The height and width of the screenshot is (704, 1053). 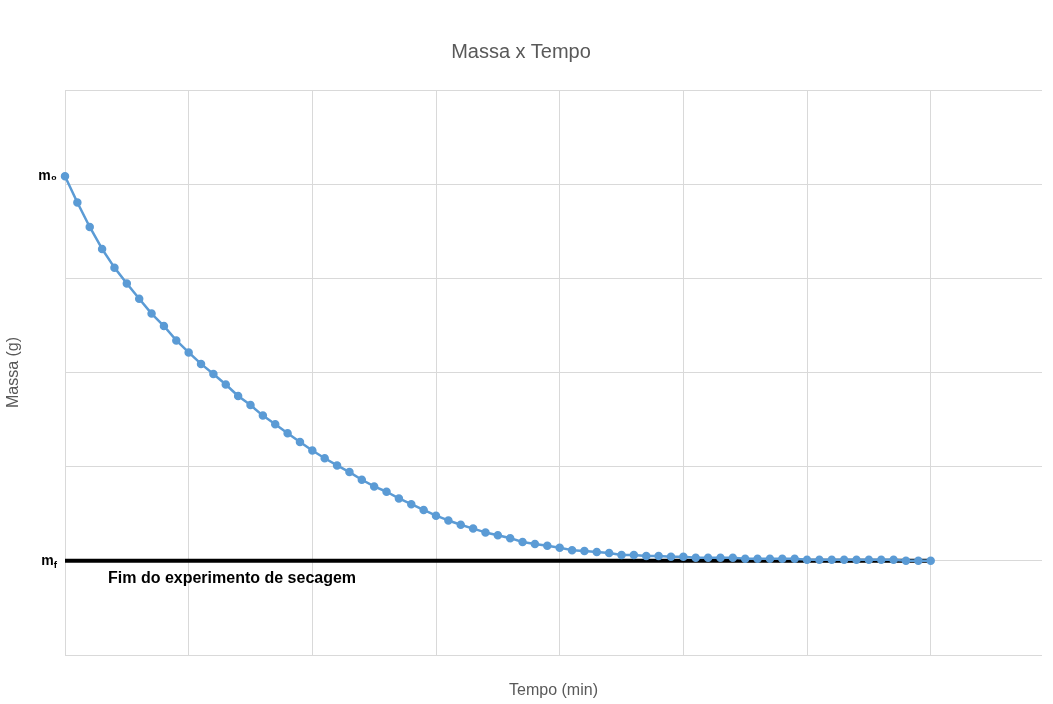 What do you see at coordinates (521, 50) in the screenshot?
I see `chart-title: Massa x Tempo` at bounding box center [521, 50].